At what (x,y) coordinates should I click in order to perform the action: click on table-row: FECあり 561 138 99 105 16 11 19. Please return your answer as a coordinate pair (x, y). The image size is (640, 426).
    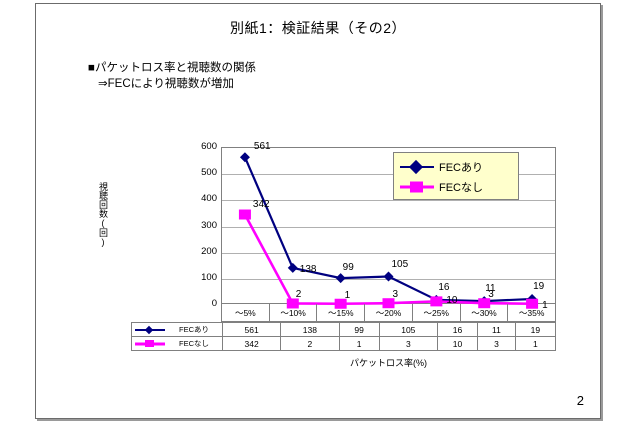
    Looking at the image, I should click on (344, 329).